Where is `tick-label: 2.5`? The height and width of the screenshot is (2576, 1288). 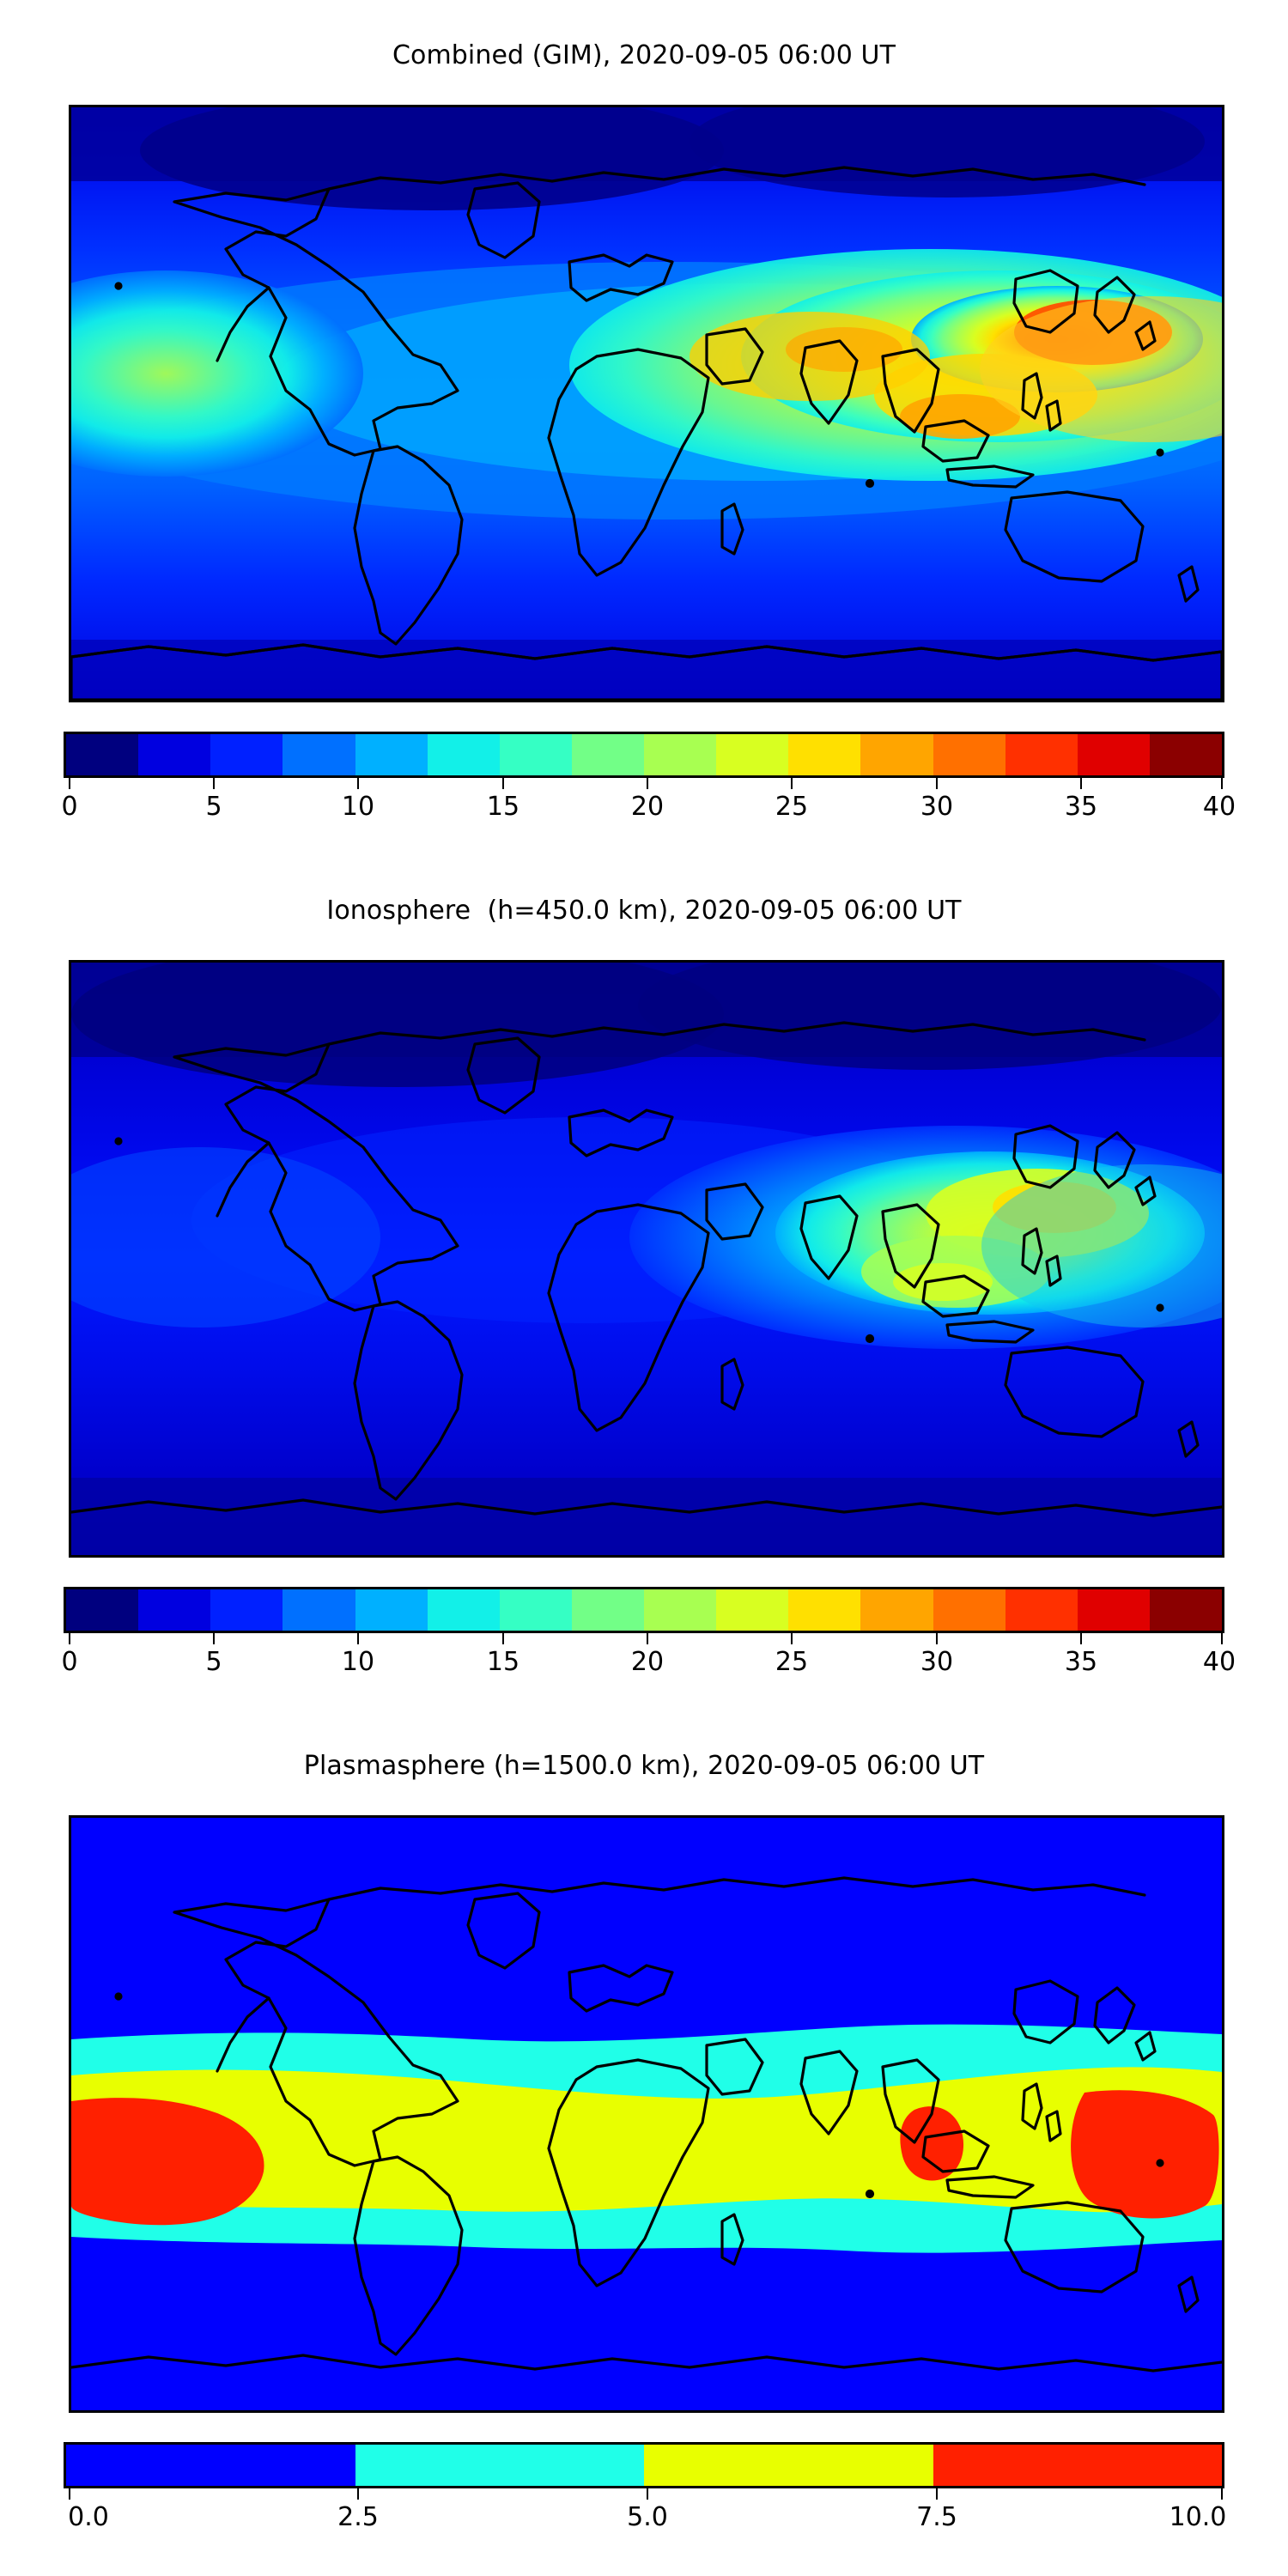 tick-label: 2.5 is located at coordinates (358, 2517).